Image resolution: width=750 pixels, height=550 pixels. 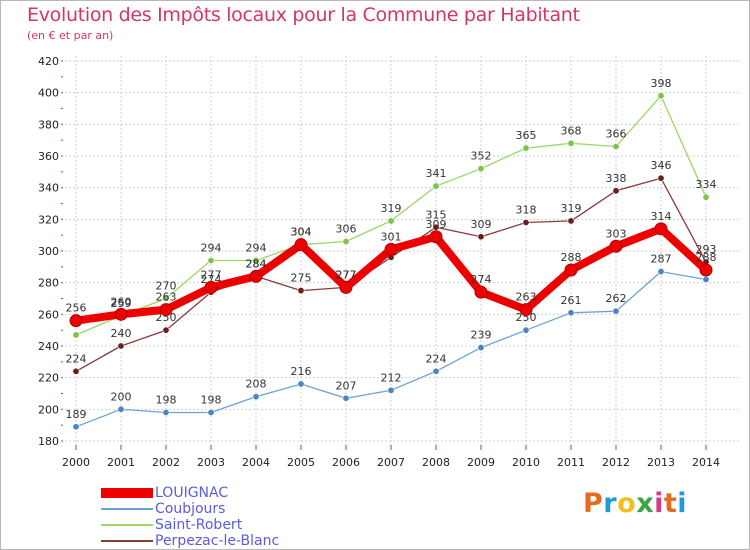 What do you see at coordinates (706, 462) in the screenshot?
I see `x-tick-label: 2014` at bounding box center [706, 462].